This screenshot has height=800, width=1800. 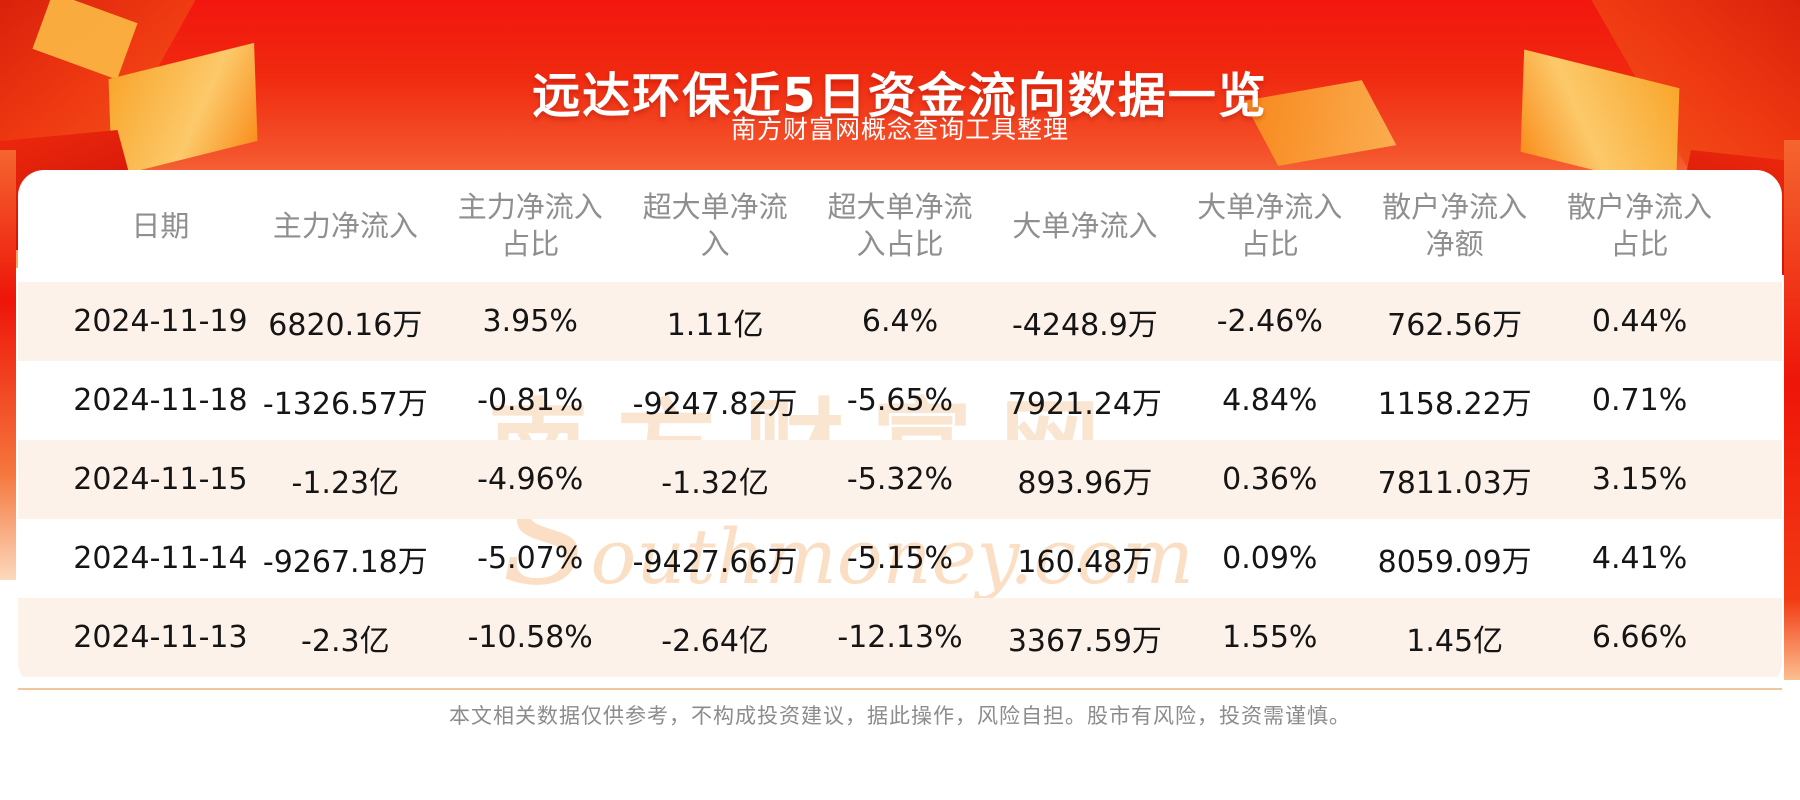 I want to click on table-cell: -5.65%, so click(x=900, y=400).